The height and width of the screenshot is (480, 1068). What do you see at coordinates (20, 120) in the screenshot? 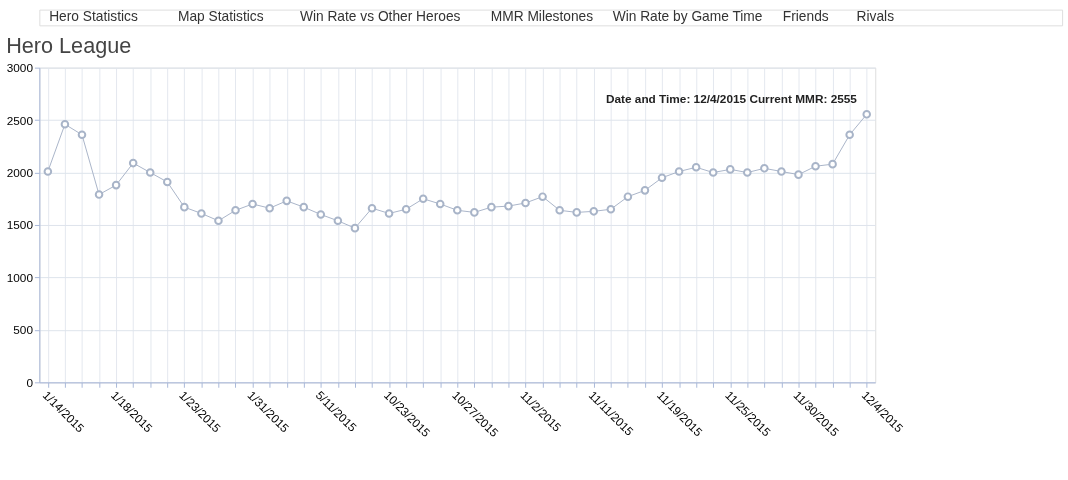
I see `y-tick-label: 2500` at bounding box center [20, 120].